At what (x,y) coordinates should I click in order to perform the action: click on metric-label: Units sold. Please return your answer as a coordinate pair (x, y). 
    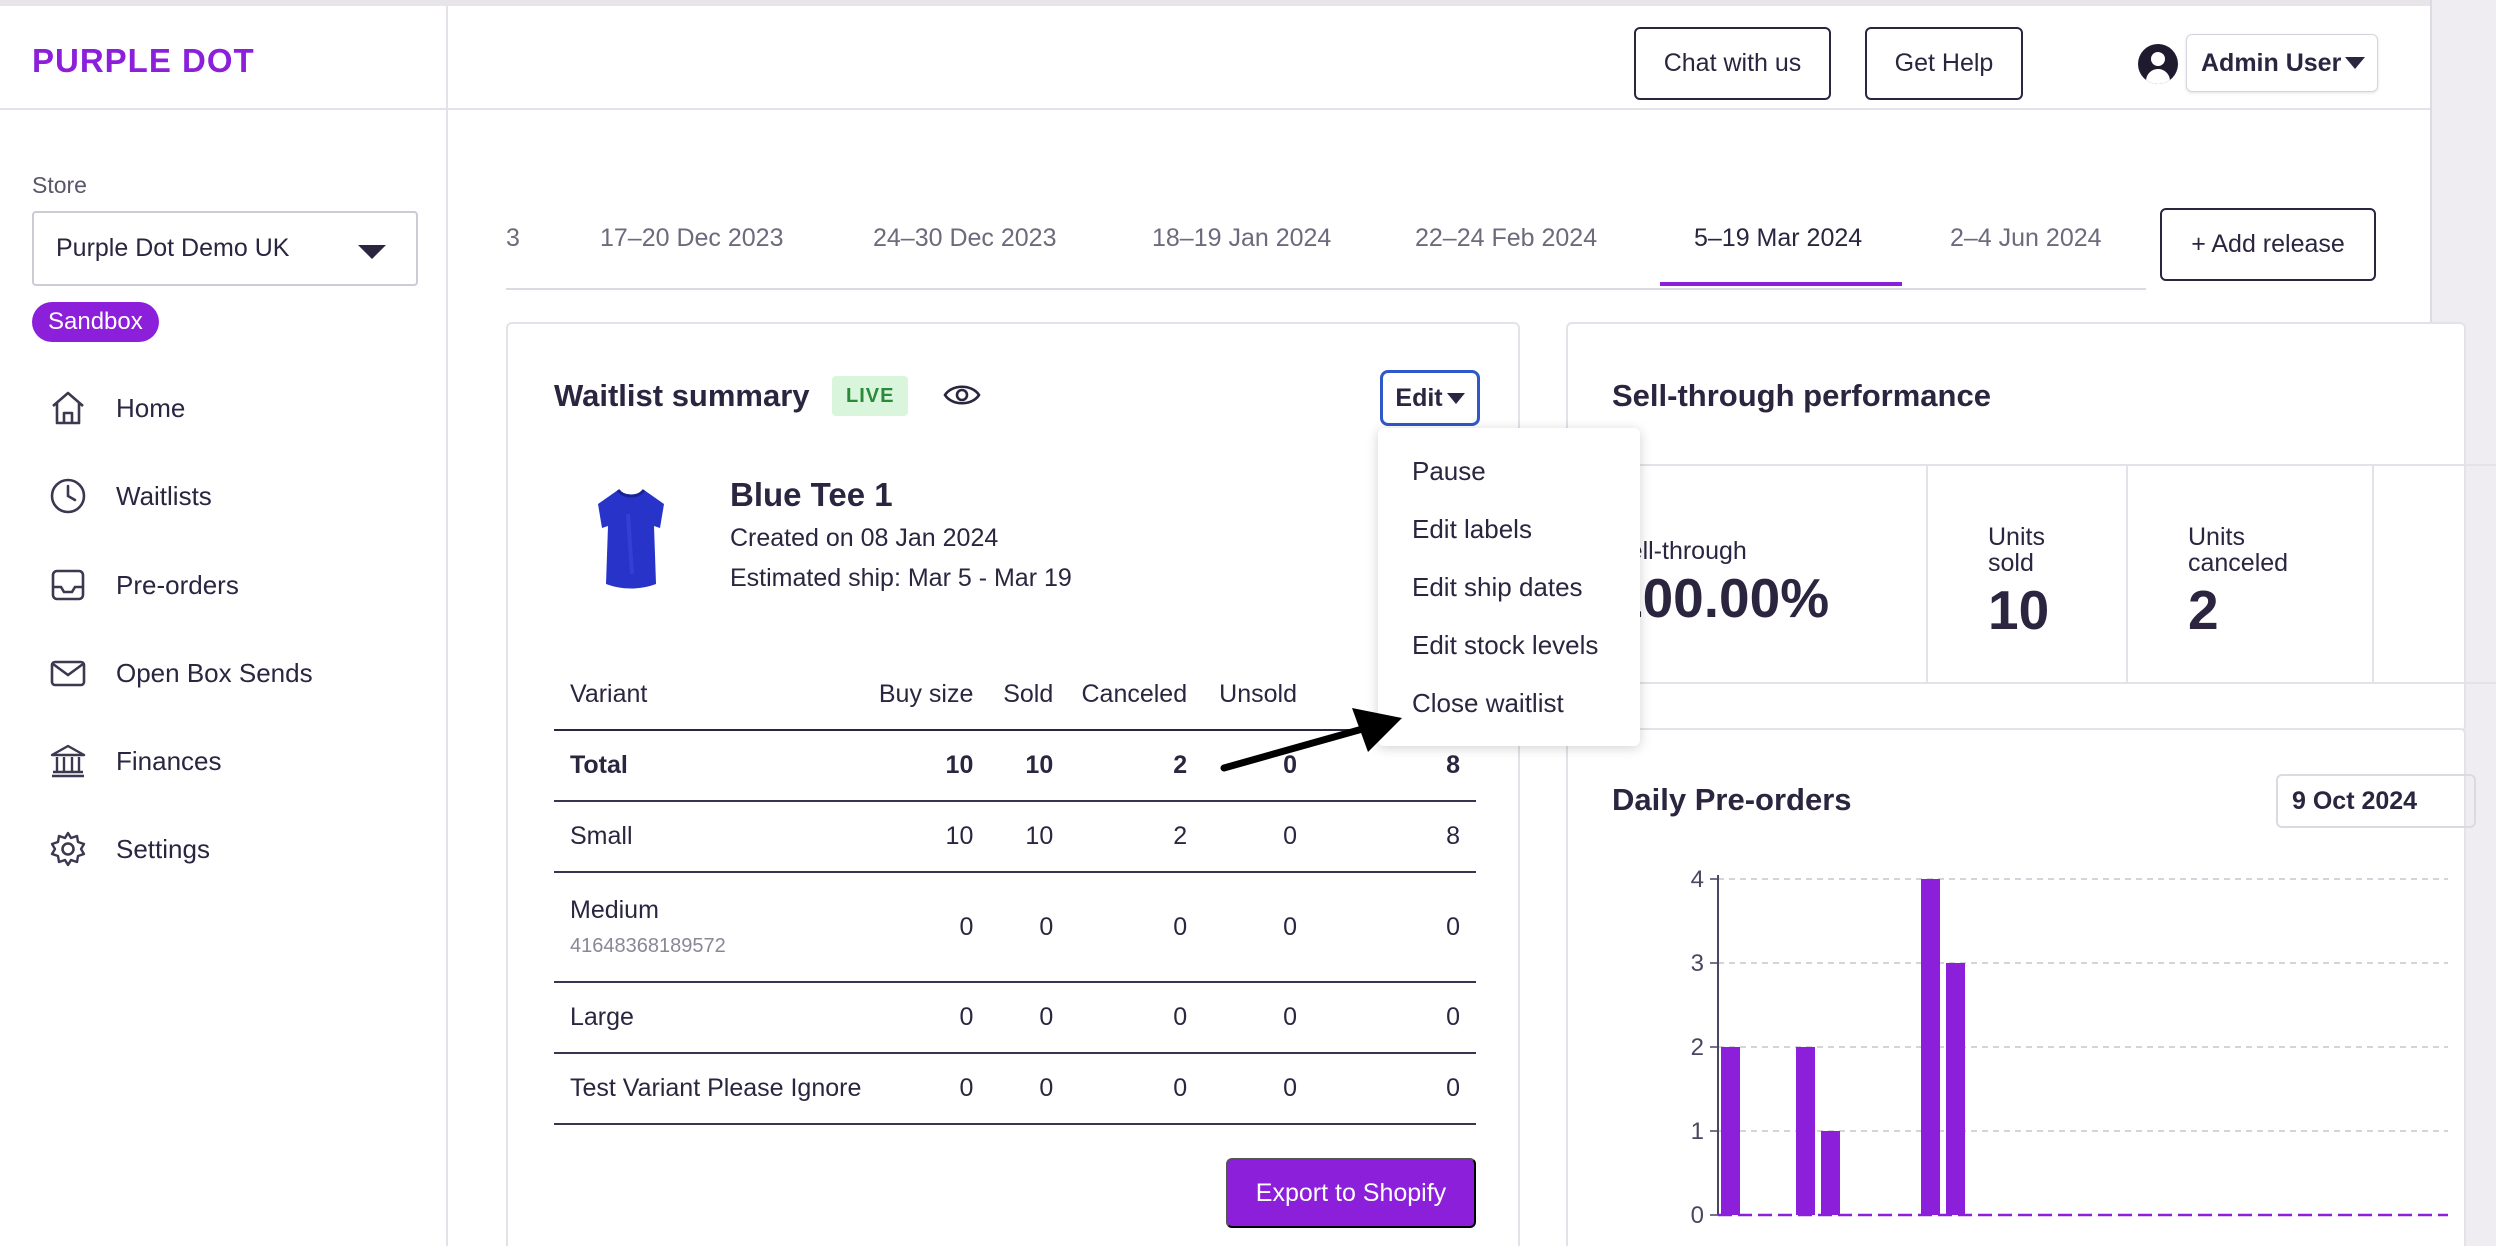
    Looking at the image, I should click on (2016, 550).